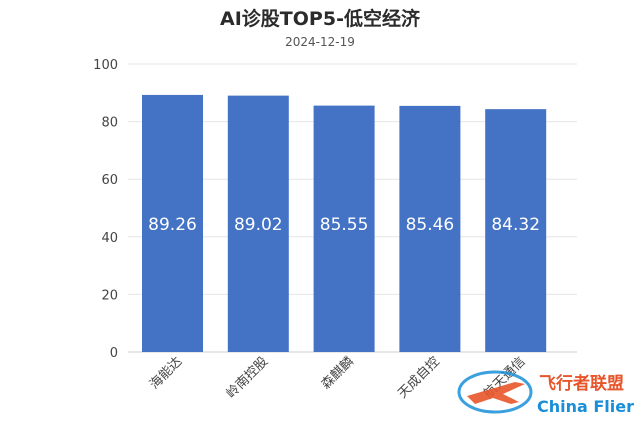  I want to click on x-category-label: 天成自控, so click(418, 377).